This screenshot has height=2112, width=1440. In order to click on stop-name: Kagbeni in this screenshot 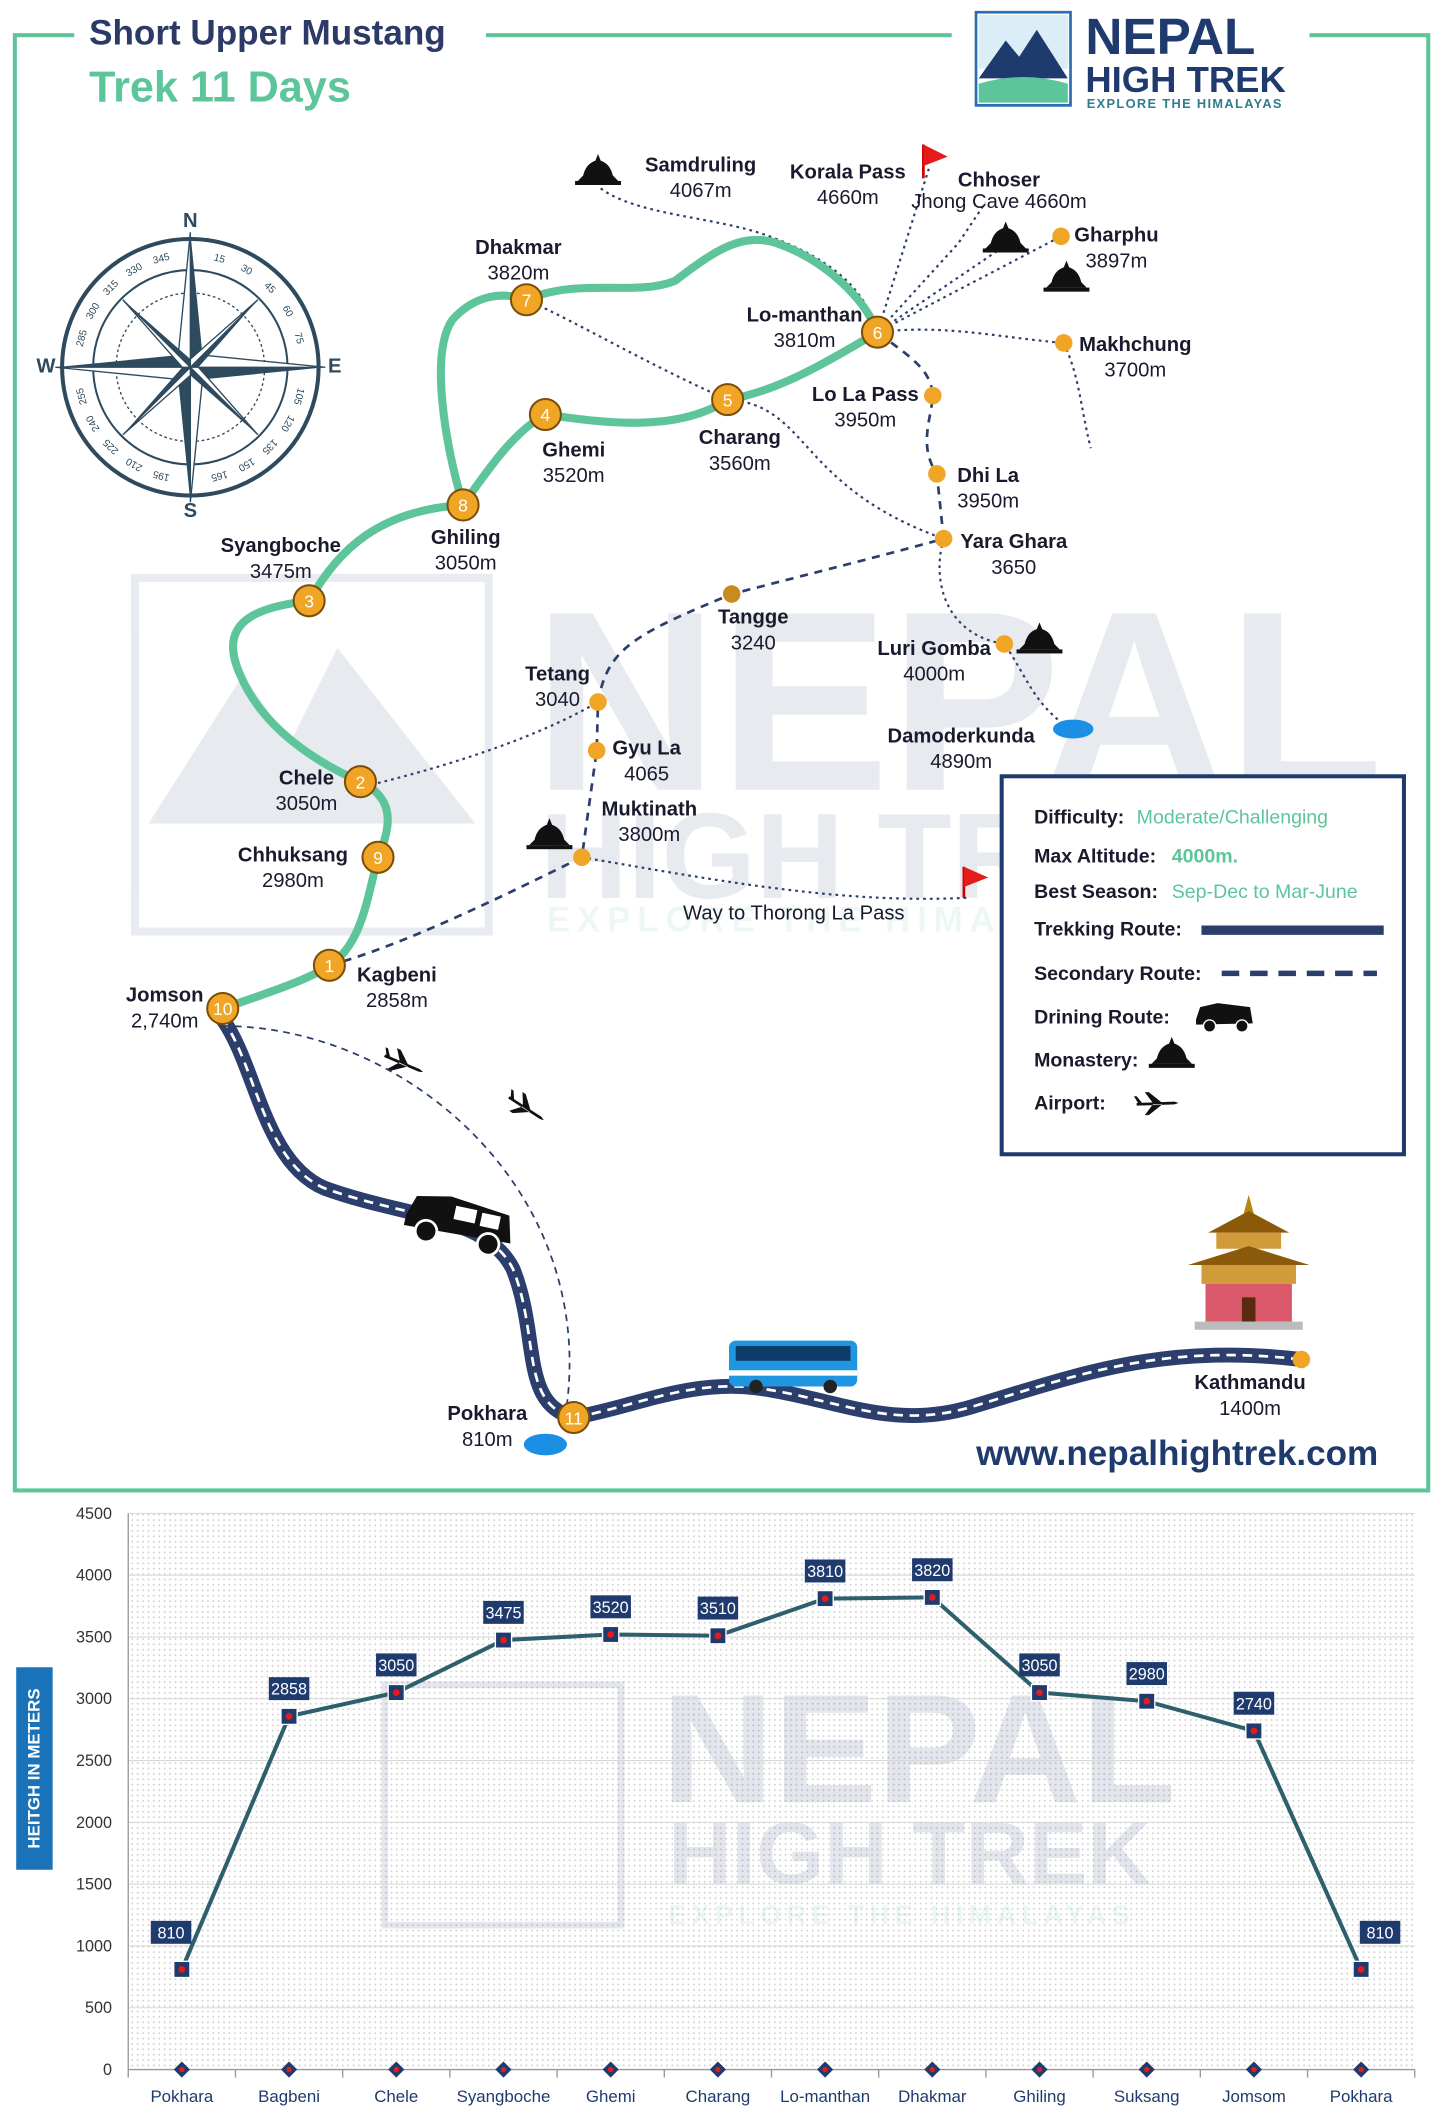, I will do `click(397, 975)`.